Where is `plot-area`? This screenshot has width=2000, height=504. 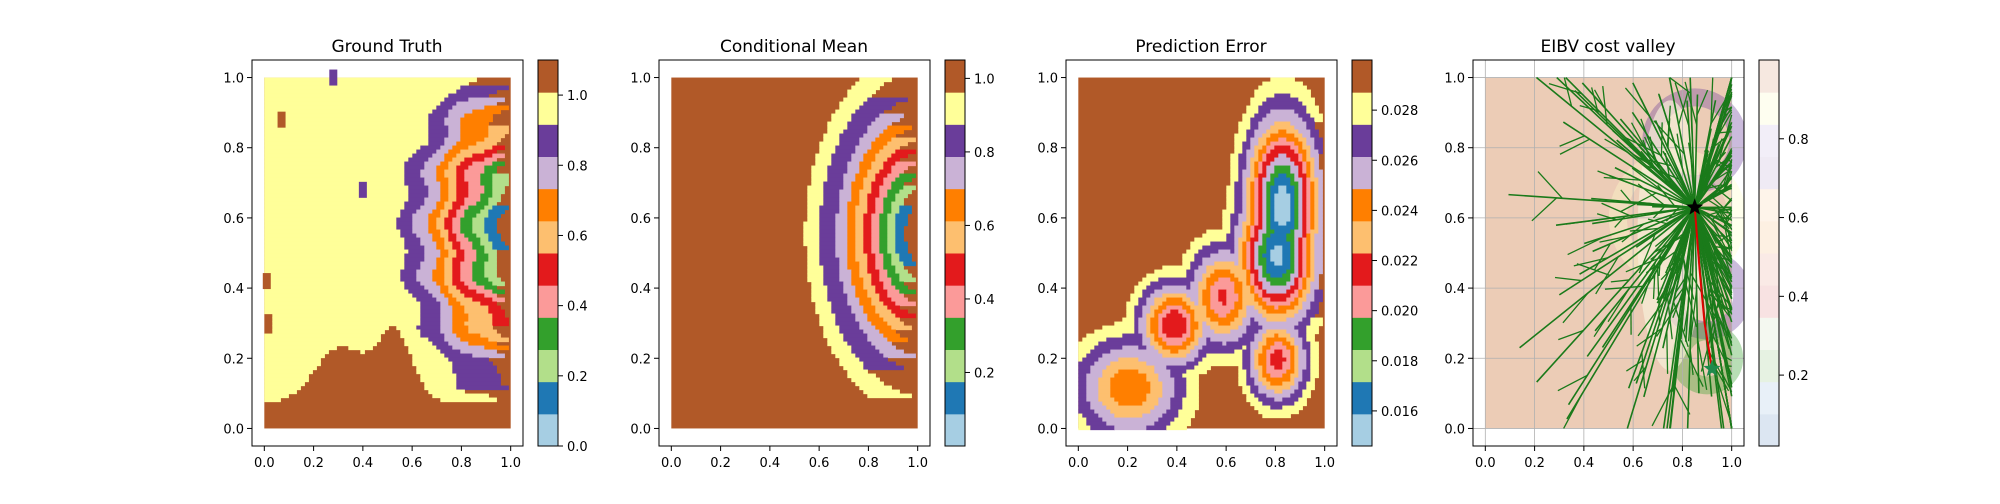
plot-area is located at coordinates (387, 249).